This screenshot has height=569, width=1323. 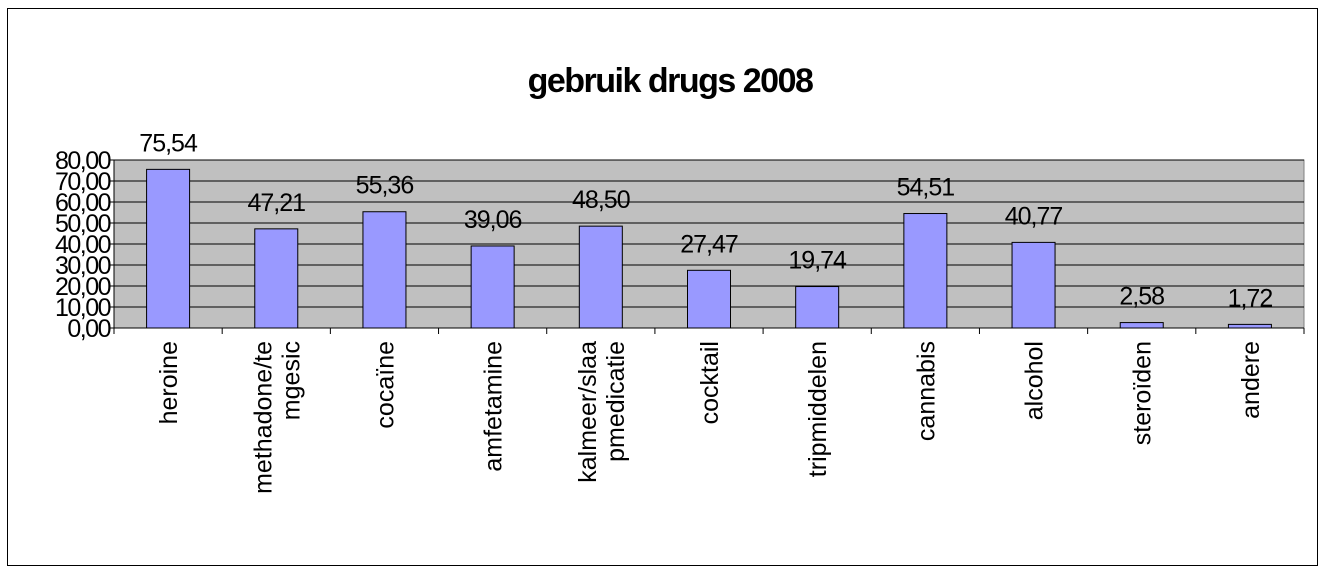 I want to click on x-tick-label: cocaïne, so click(x=385, y=385).